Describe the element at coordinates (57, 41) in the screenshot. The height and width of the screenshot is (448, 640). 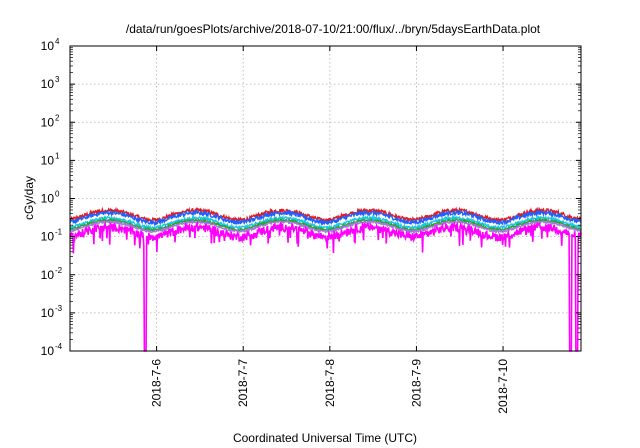
I see `y-tick-exponent: 4` at that location.